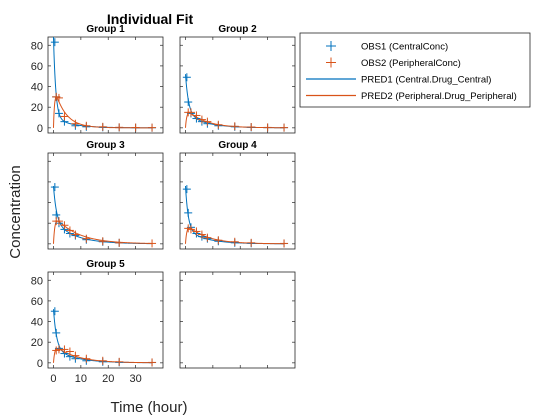 The width and height of the screenshot is (560, 420). I want to click on legend-label: PRED1 (Central.Drug_Central), so click(426, 80).